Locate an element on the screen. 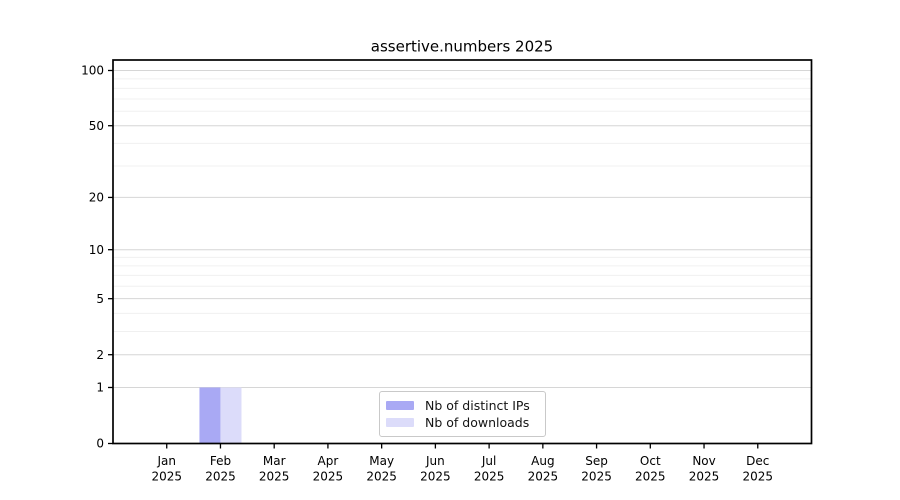  bar-series is located at coordinates (220, 415).